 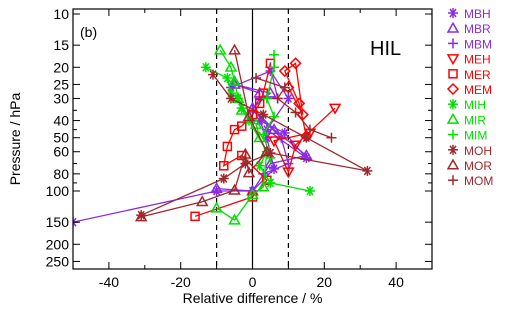 What do you see at coordinates (477, 29) in the screenshot?
I see `legend-label: MBR` at bounding box center [477, 29].